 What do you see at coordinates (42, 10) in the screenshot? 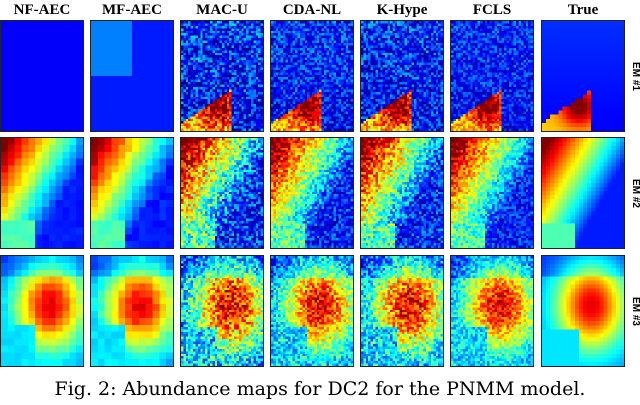
I see `column-label-nf-aec: NF-AEC` at bounding box center [42, 10].